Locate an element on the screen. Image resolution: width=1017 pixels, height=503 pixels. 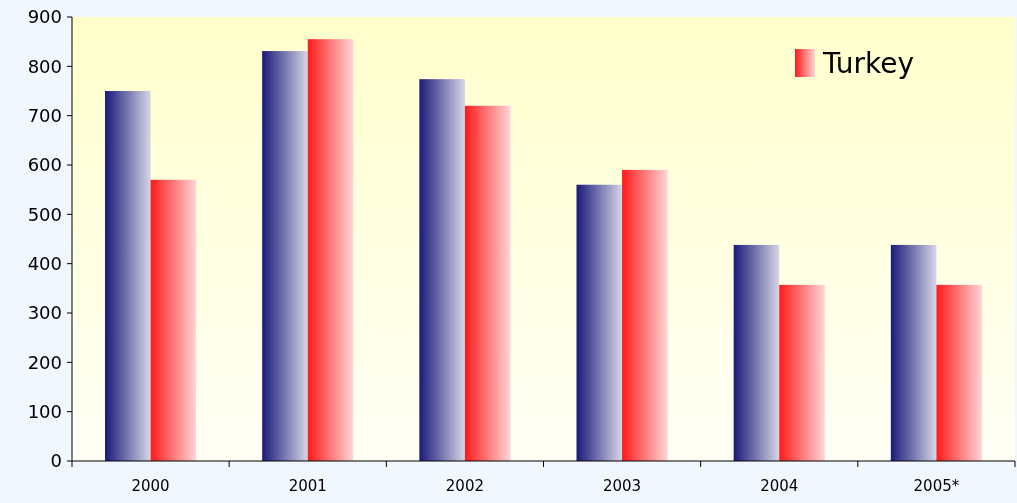
x-tick-label: 2005* is located at coordinates (936, 486).